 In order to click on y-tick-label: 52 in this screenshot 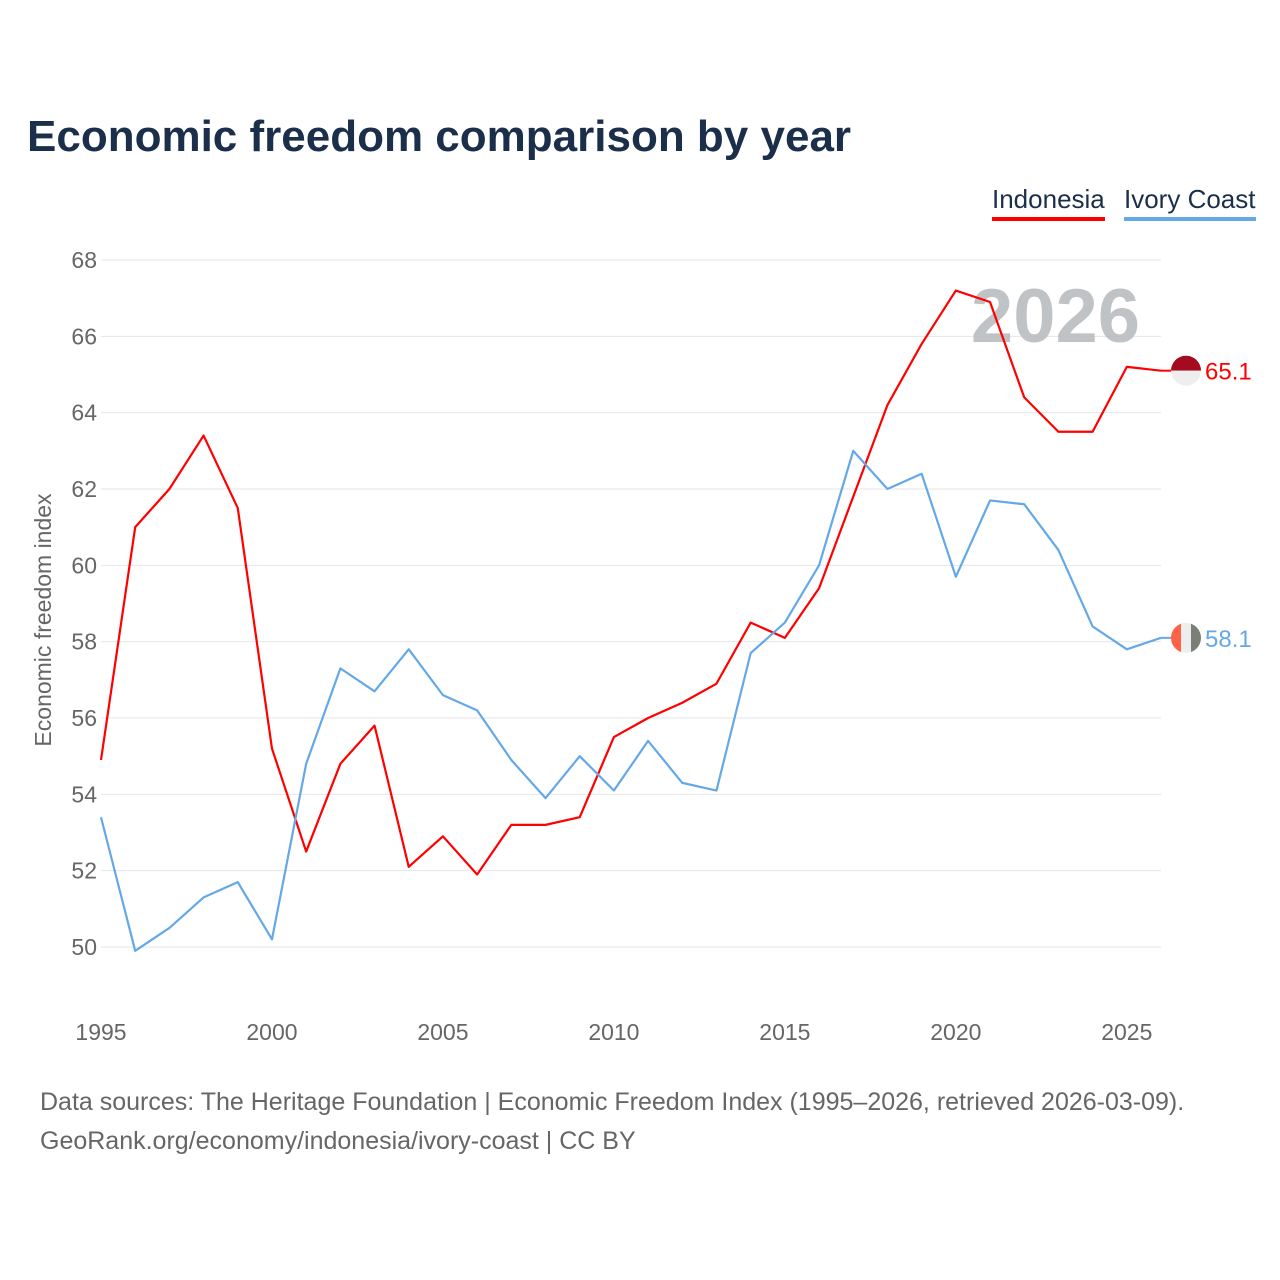, I will do `click(84, 871)`.